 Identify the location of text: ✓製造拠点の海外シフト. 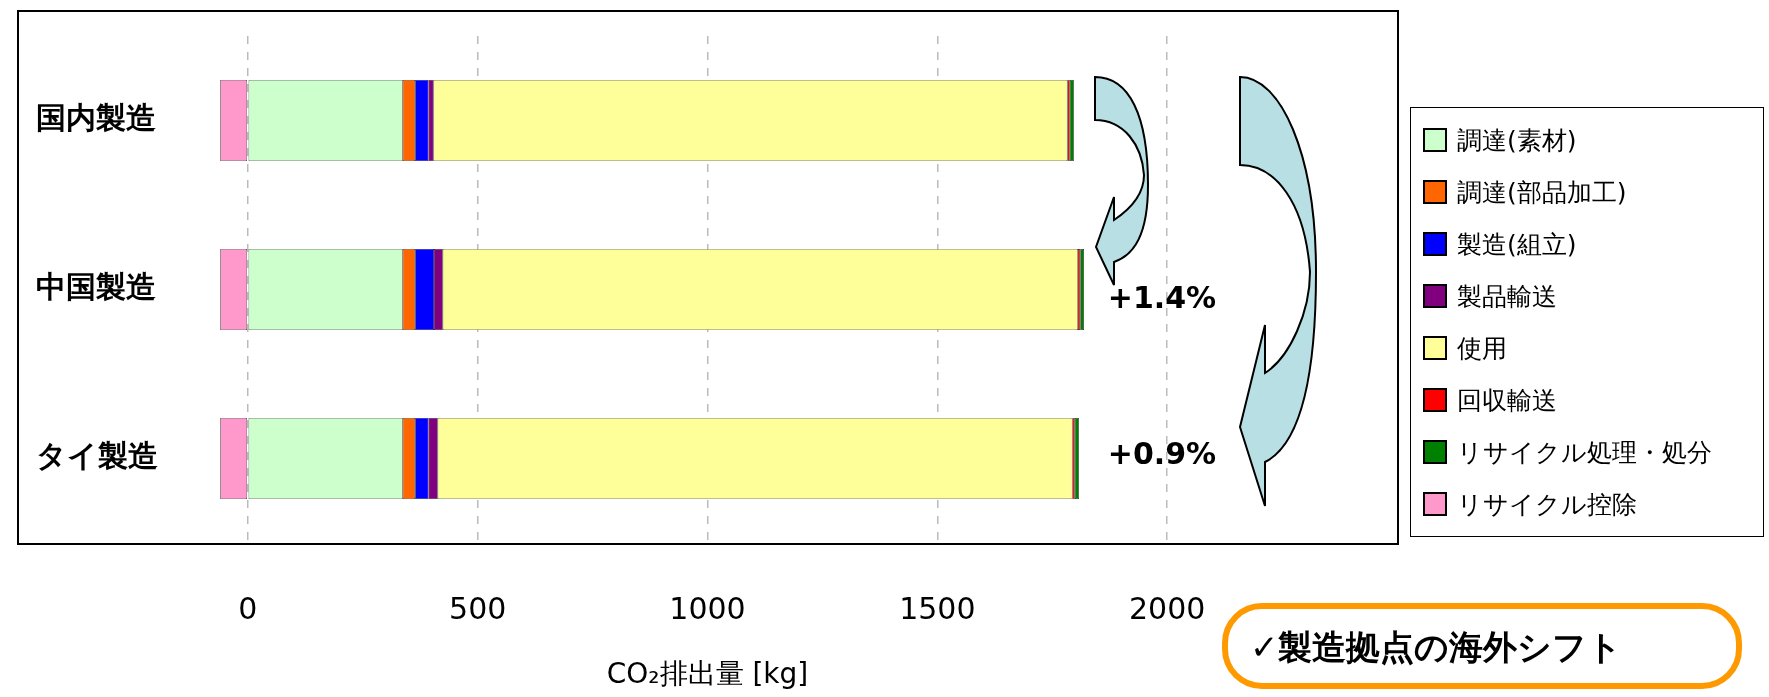
(1482, 646).